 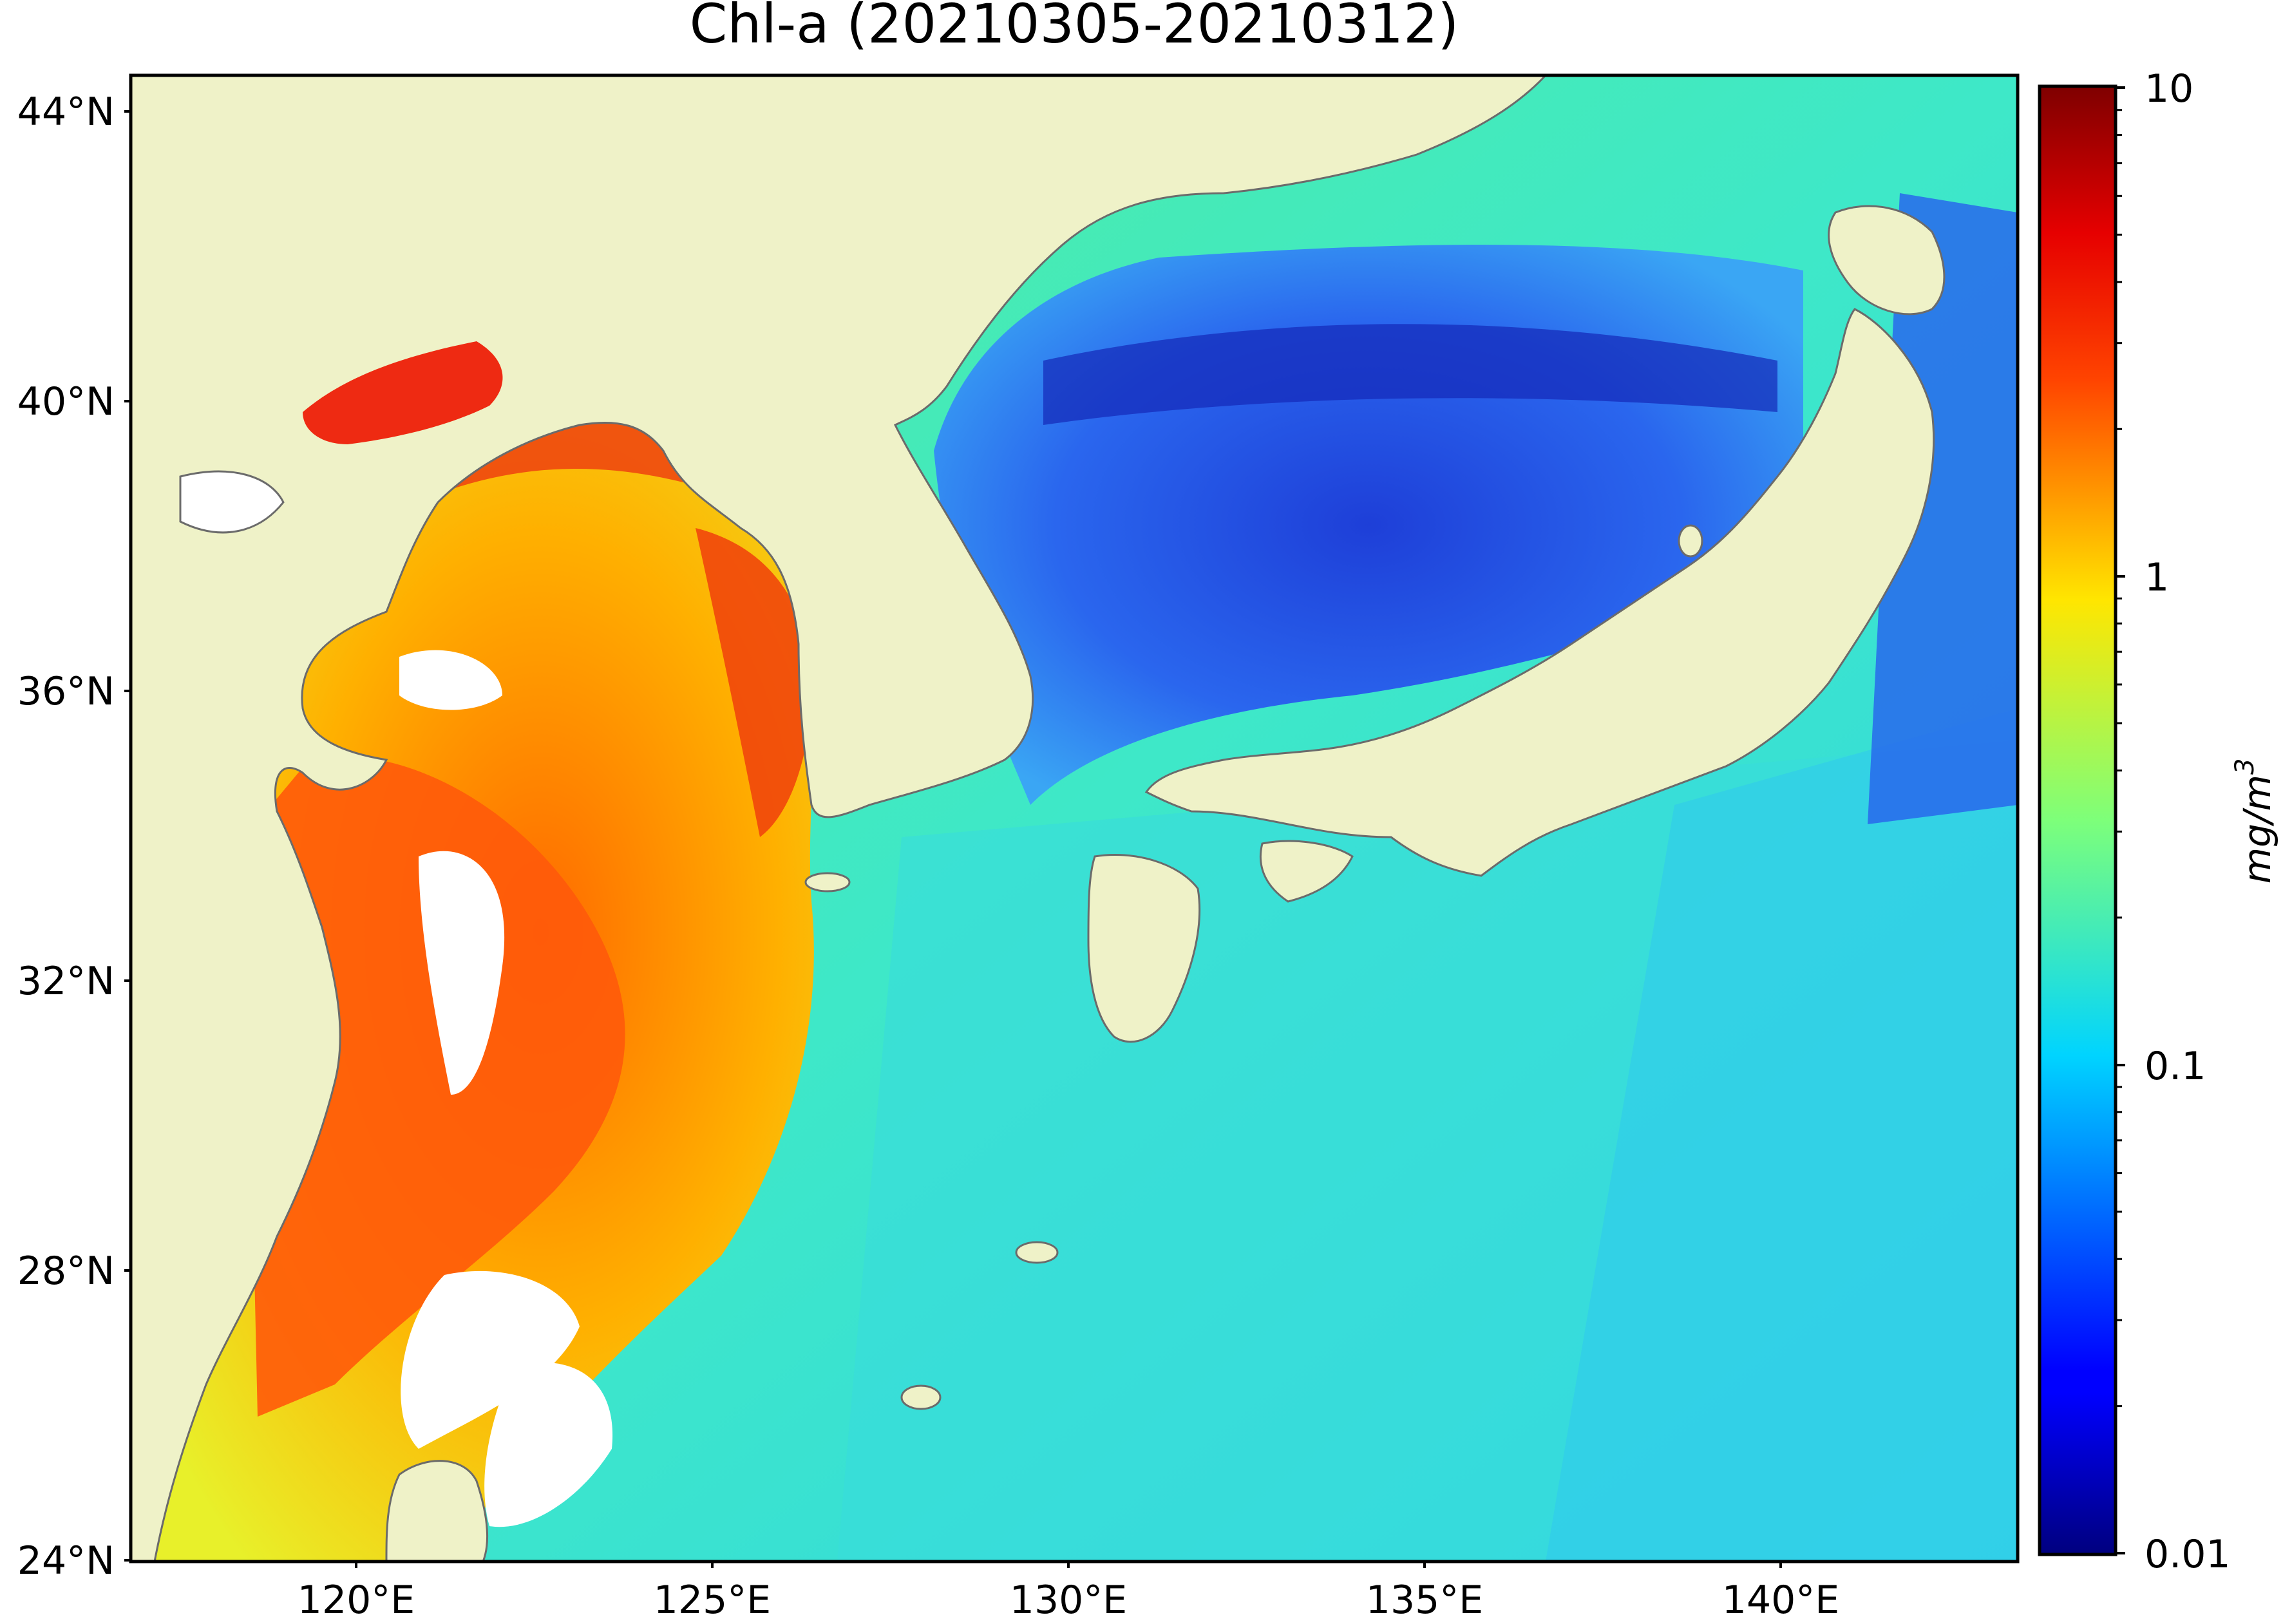 I want to click on cb-label-0.1: 0.1, so click(x=2175, y=1067).